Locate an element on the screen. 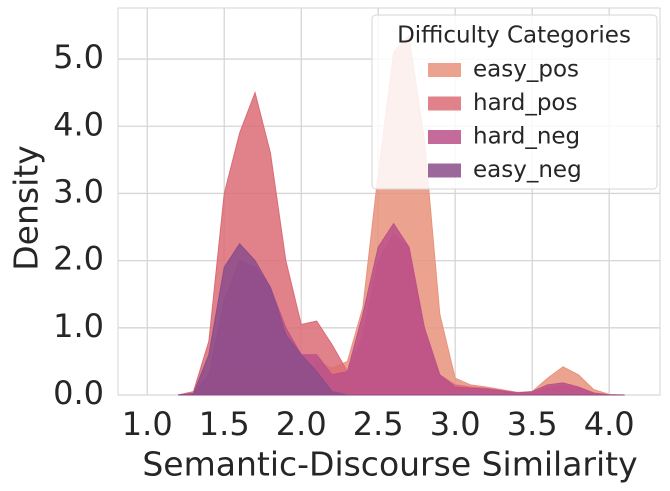  x-axis-label: Semantic-Discourse Similarity is located at coordinates (389, 464).